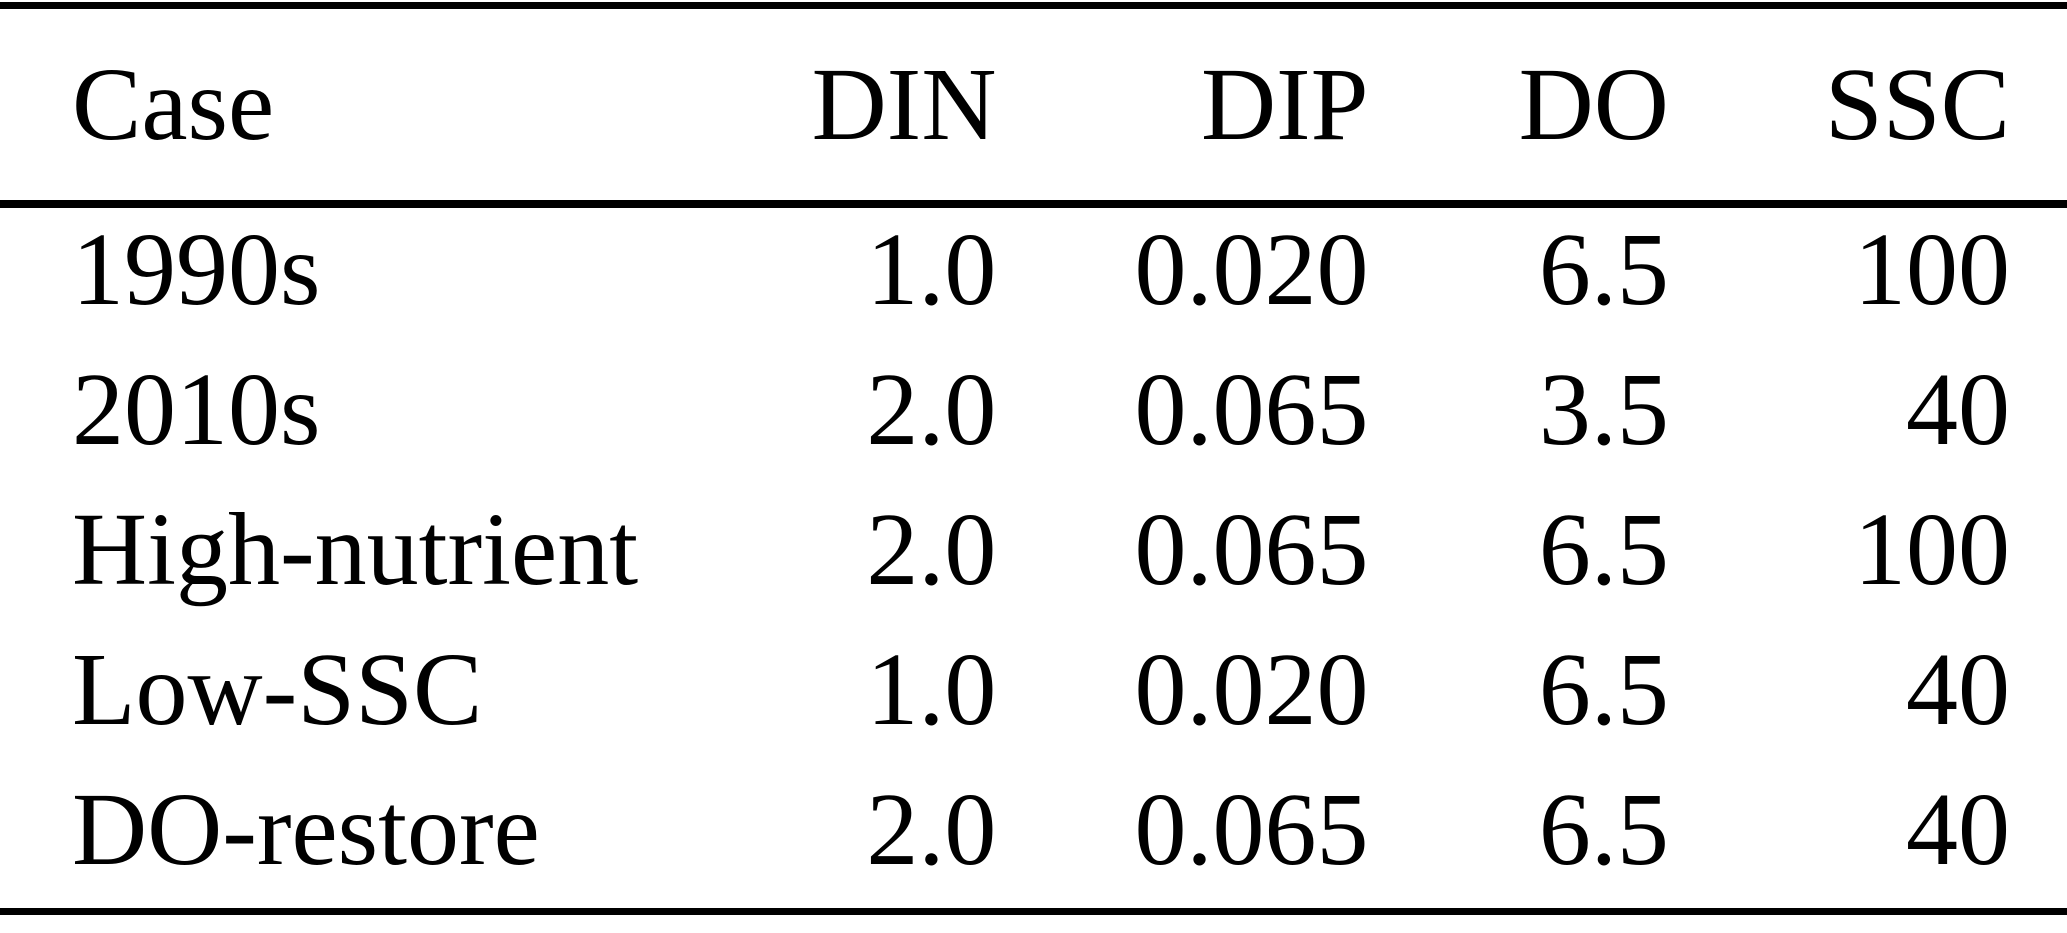 The image size is (2067, 933). Describe the element at coordinates (1033, 204) in the screenshot. I see `table-header-rule` at that location.